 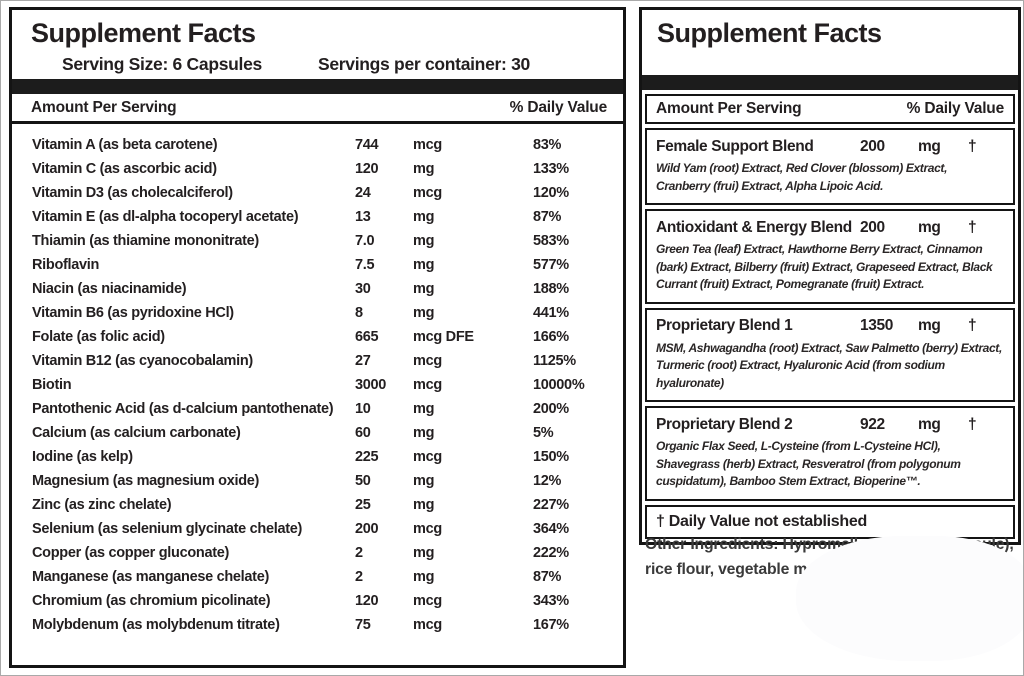 What do you see at coordinates (317, 289) in the screenshot?
I see `nutrient-row: Niacin (as niacinamide) 30 mg 188%` at bounding box center [317, 289].